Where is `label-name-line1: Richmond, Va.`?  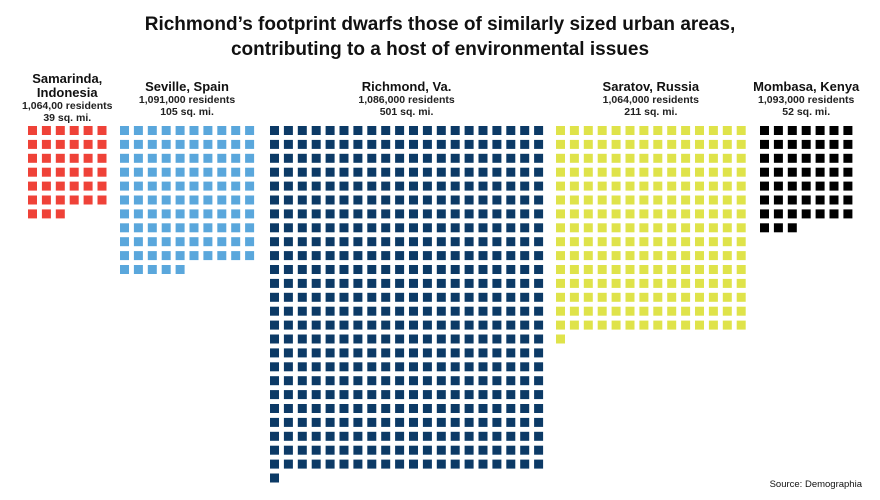 label-name-line1: Richmond, Va. is located at coordinates (406, 86).